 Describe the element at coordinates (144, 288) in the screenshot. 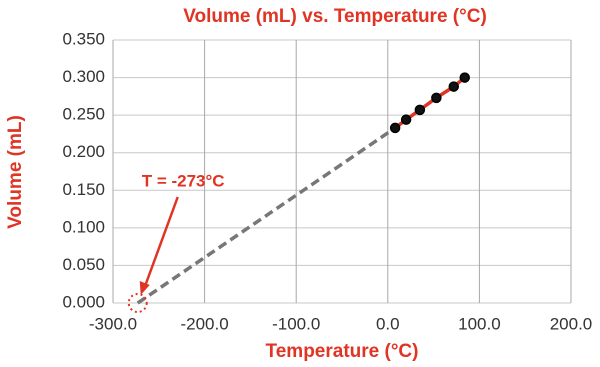

I see `annotation-arrowhead` at that location.